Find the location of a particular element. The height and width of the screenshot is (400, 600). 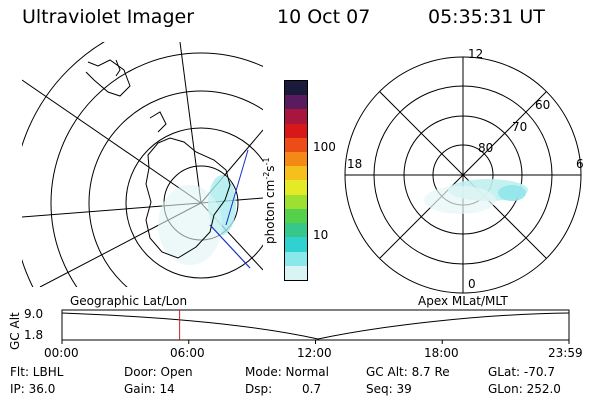

x-tick-0000: 00:00 is located at coordinates (61, 353).